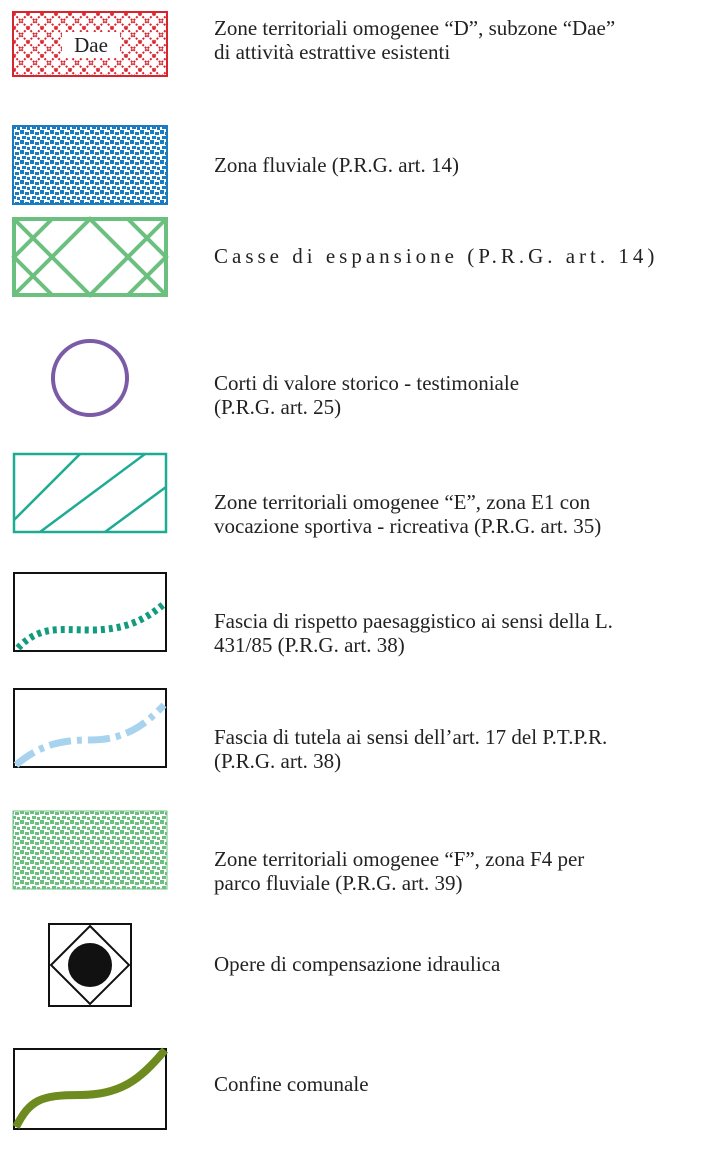 The height and width of the screenshot is (1149, 722). I want to click on legend-text: (P.R.G. art. 25), so click(277, 407).